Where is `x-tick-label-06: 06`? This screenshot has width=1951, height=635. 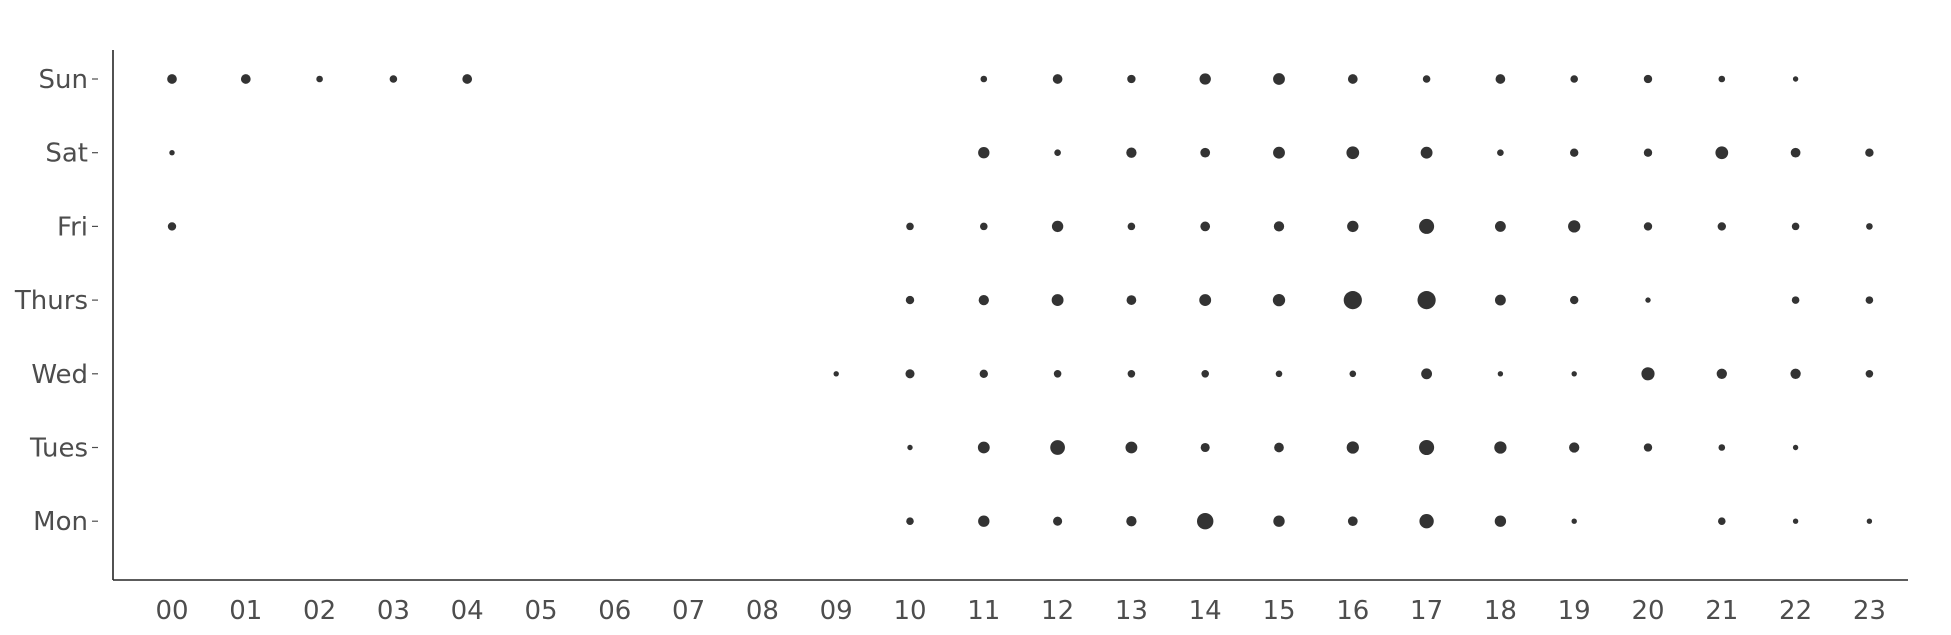 x-tick-label-06: 06 is located at coordinates (614, 611).